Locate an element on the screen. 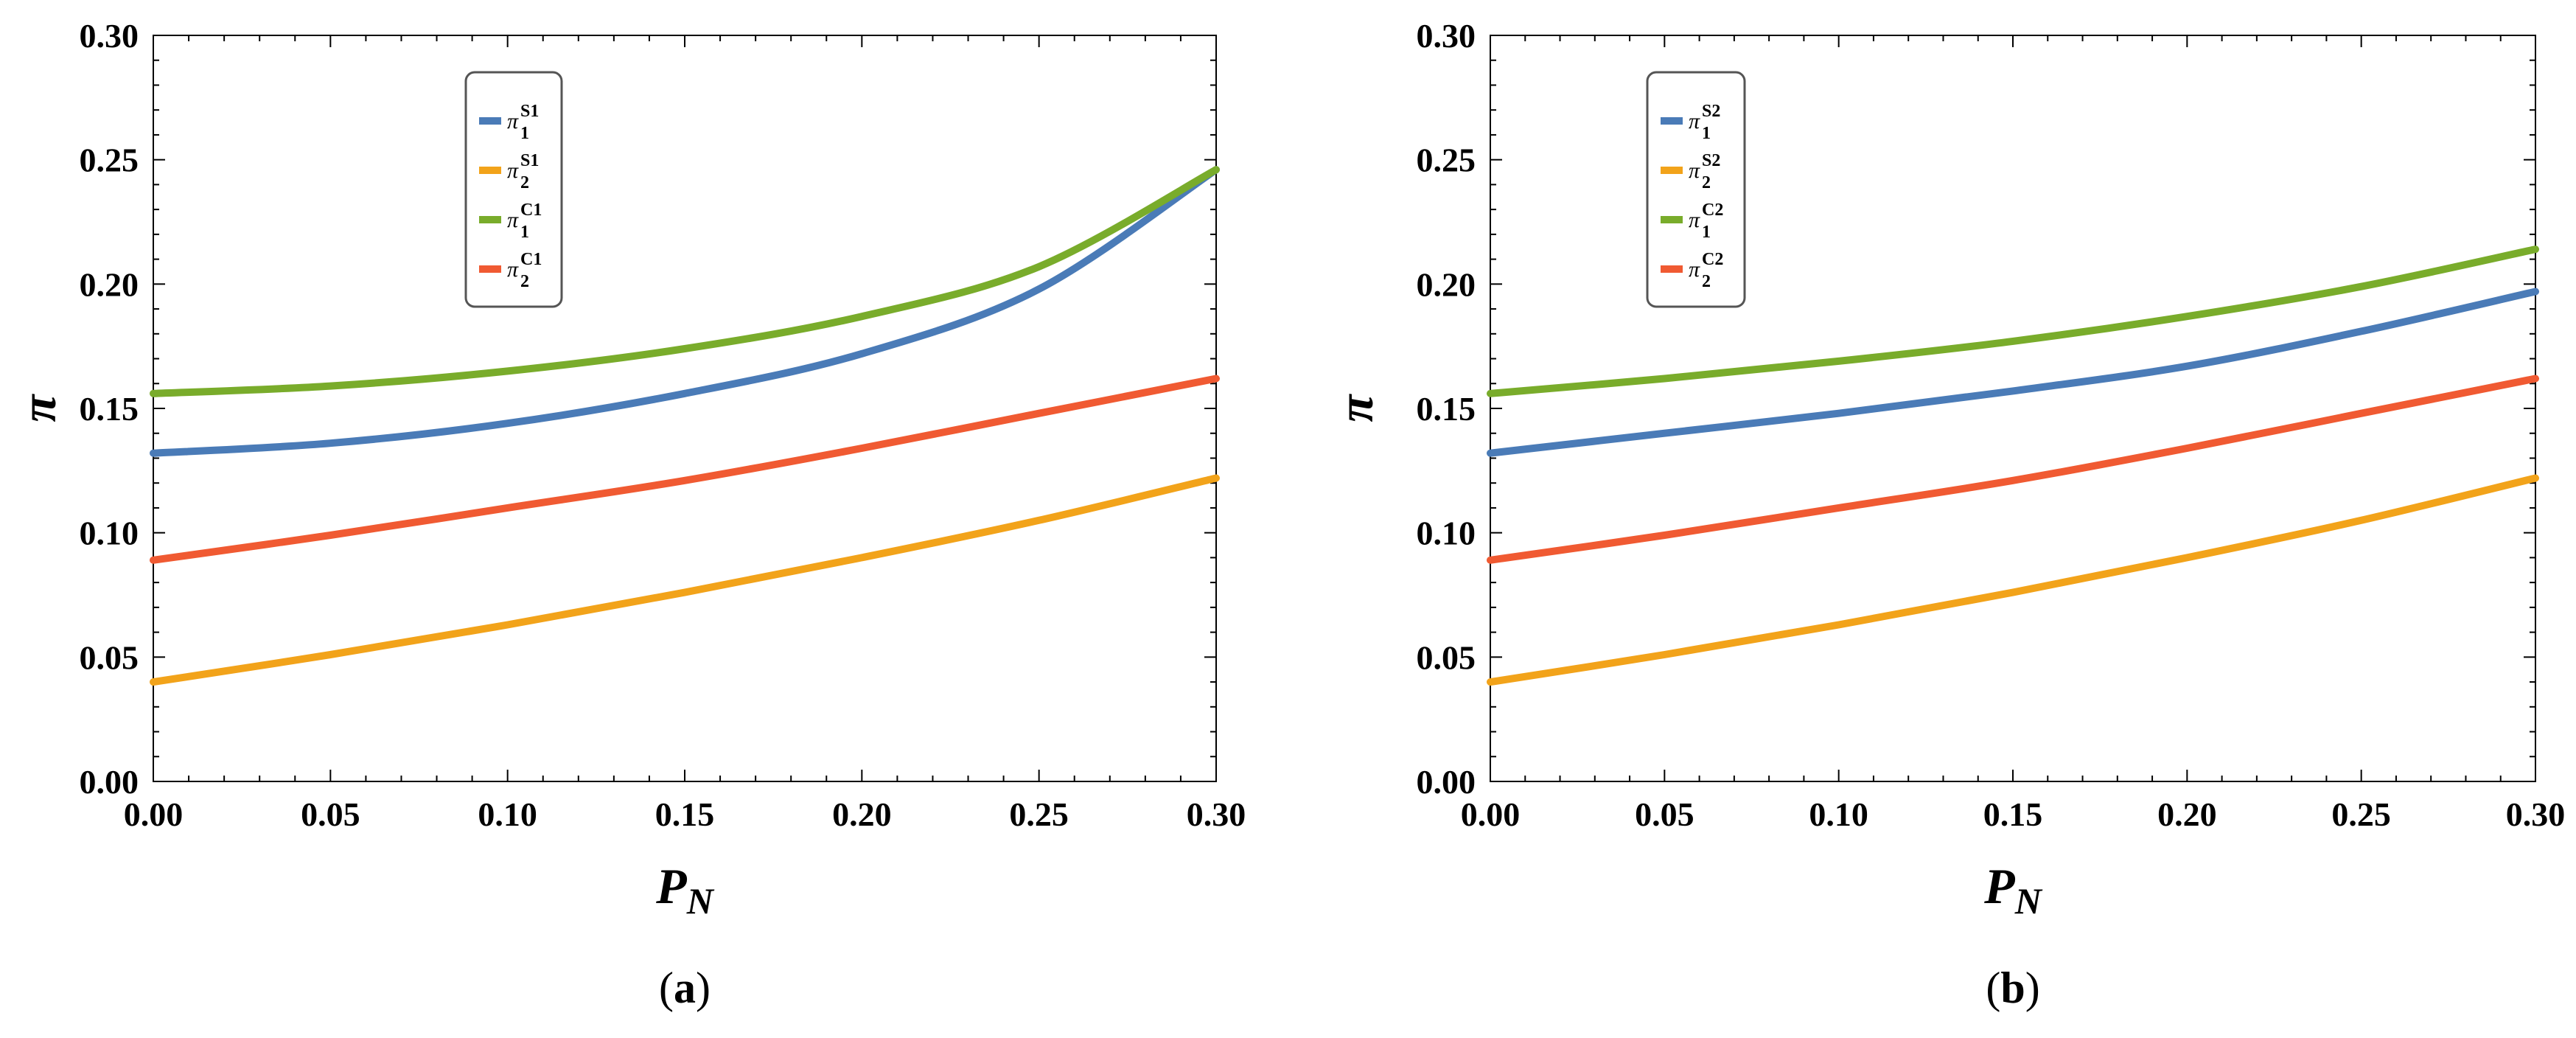 The width and height of the screenshot is (2576, 1038). series-line-π2S2 is located at coordinates (2013, 580).